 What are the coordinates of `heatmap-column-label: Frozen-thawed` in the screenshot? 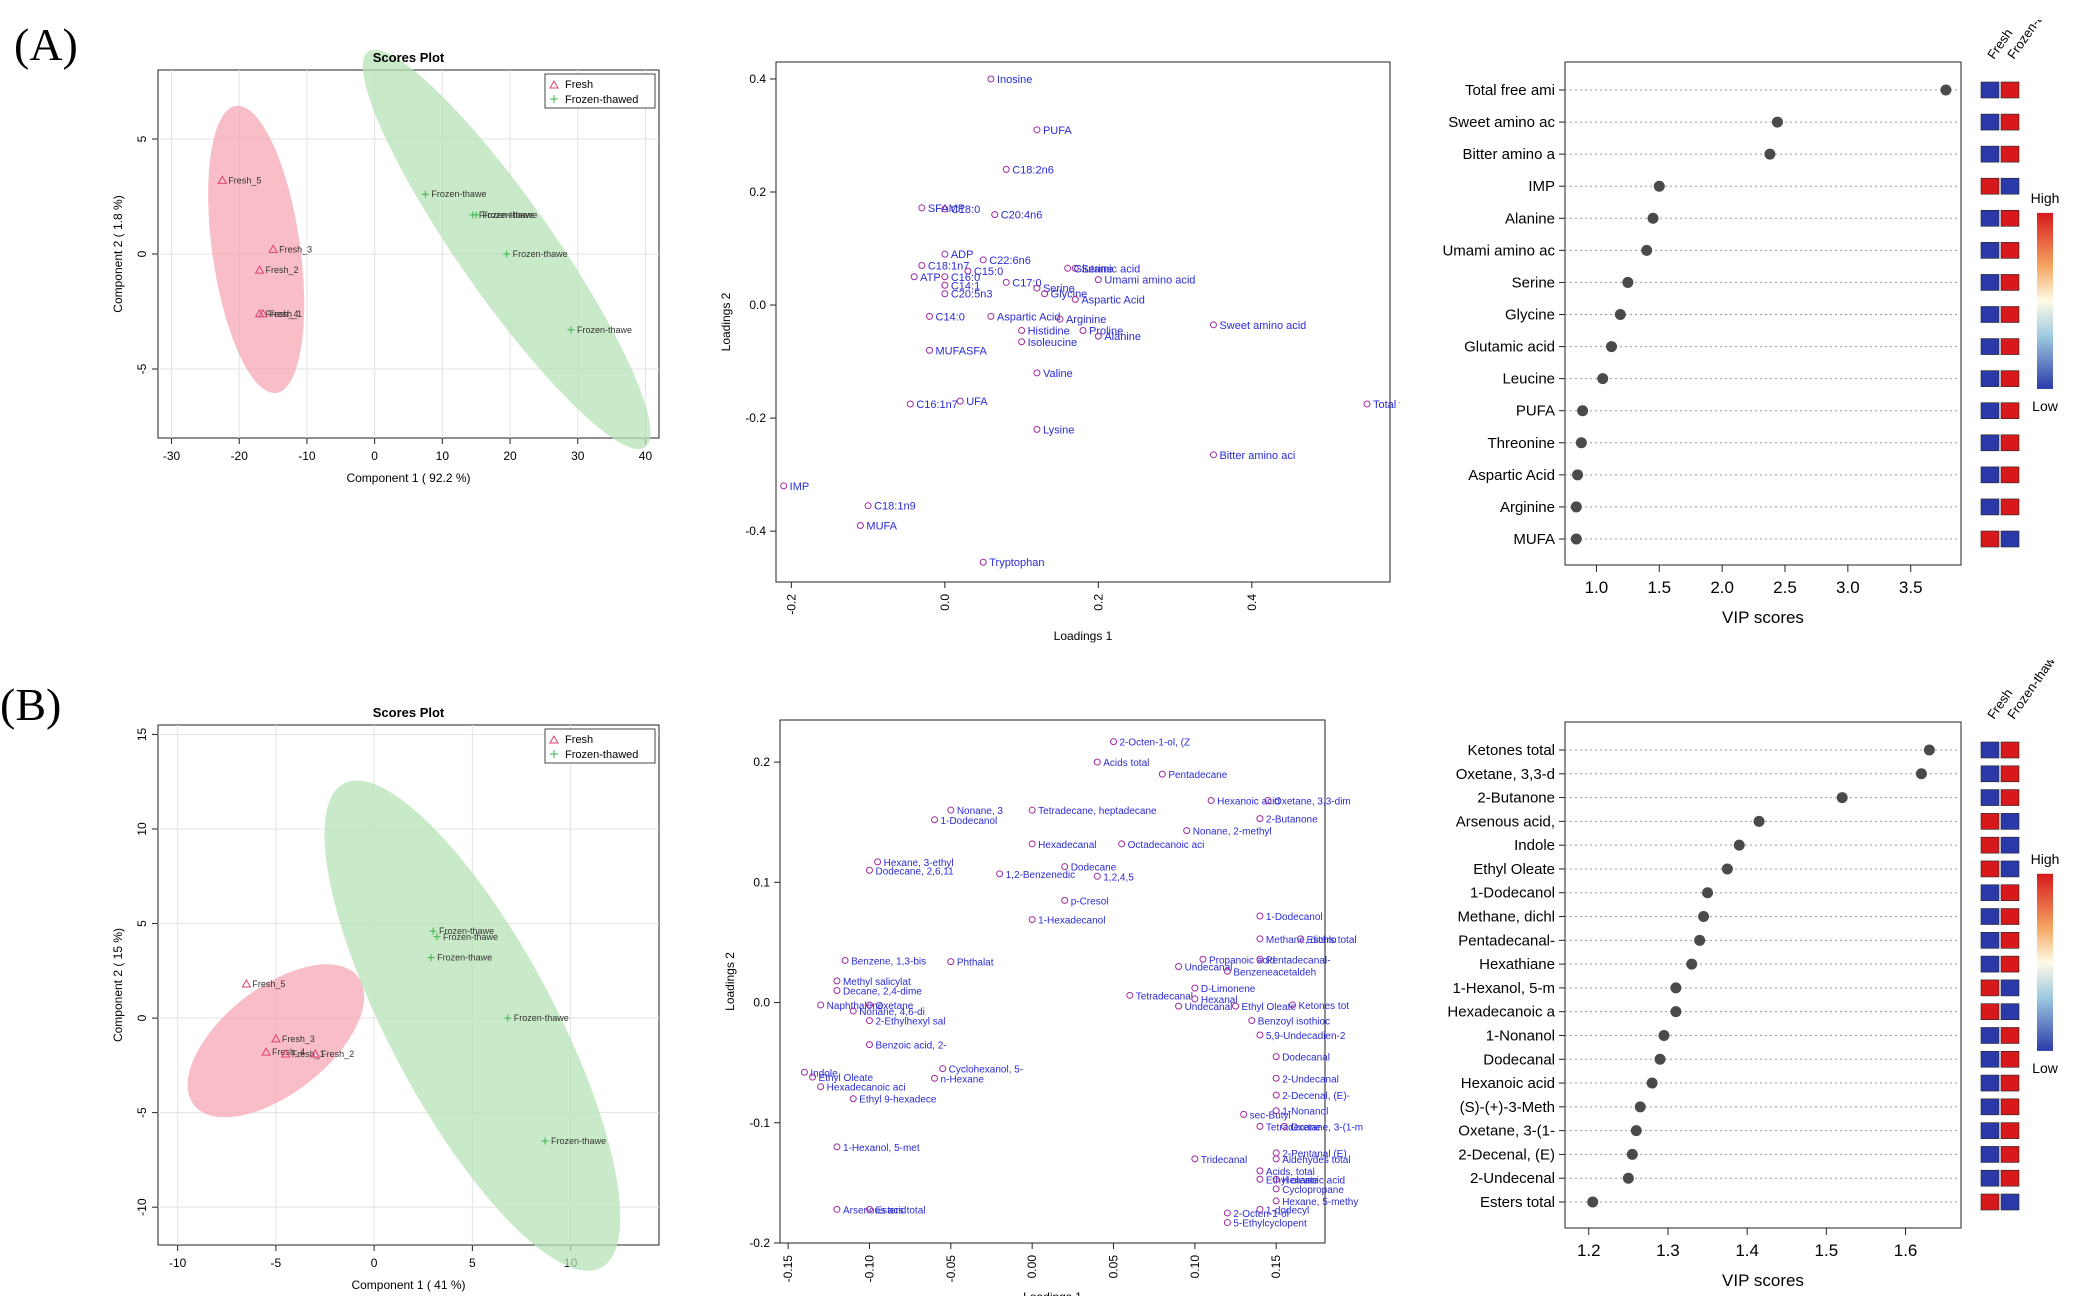 It's located at (2035, 41).